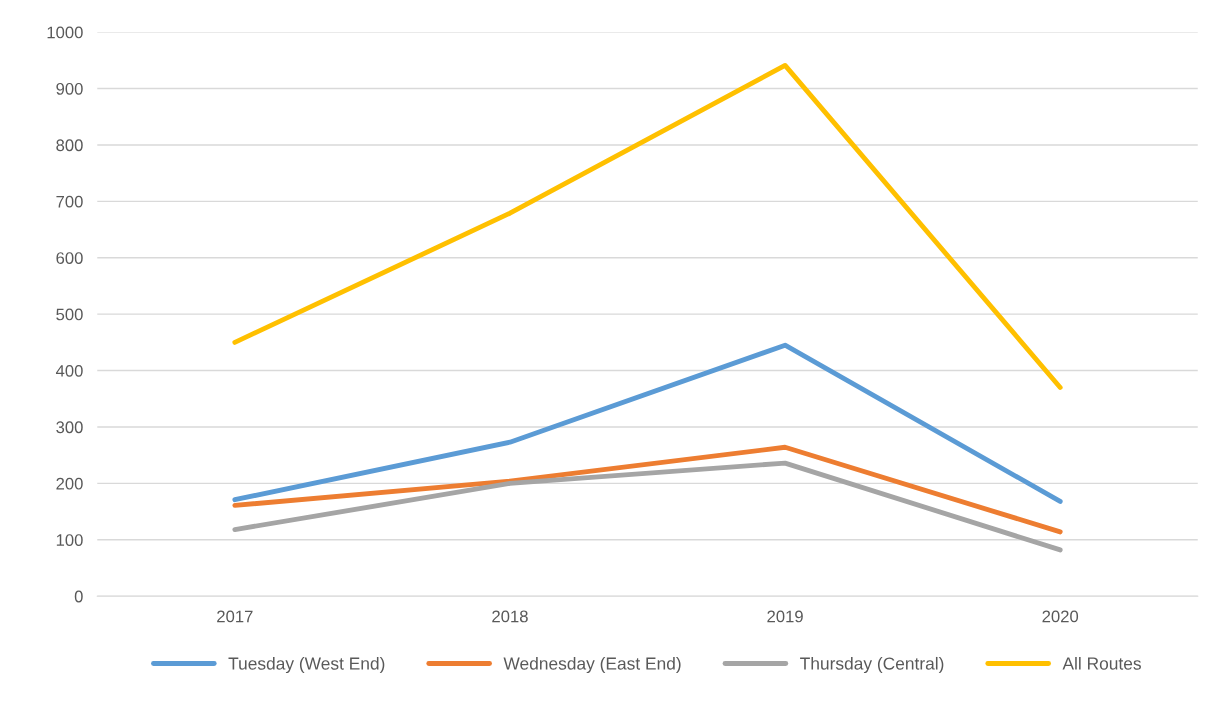 The height and width of the screenshot is (714, 1216). Describe the element at coordinates (78, 596) in the screenshot. I see `y-tick-label: 0` at that location.